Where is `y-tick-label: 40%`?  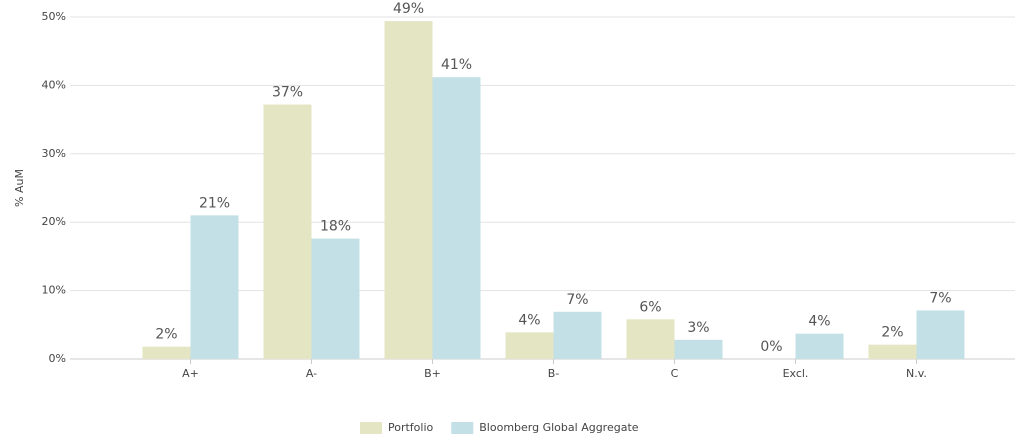
y-tick-label: 40% is located at coordinates (54, 84).